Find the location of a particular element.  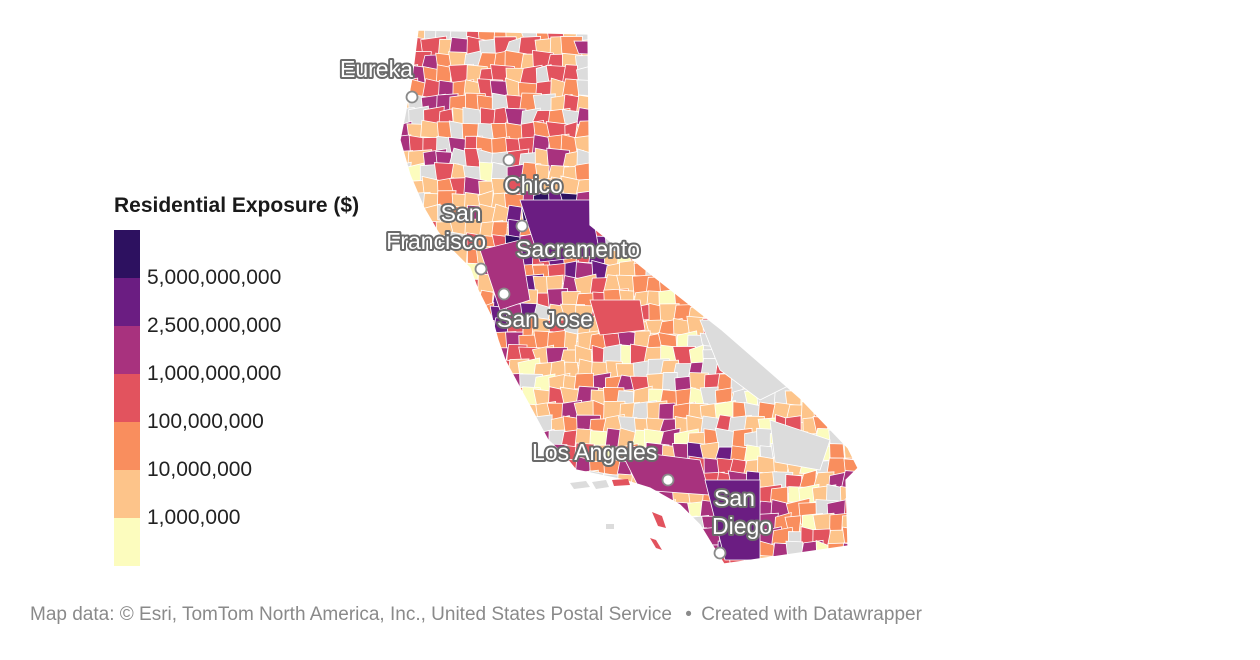

chico-marker is located at coordinates (509, 160).